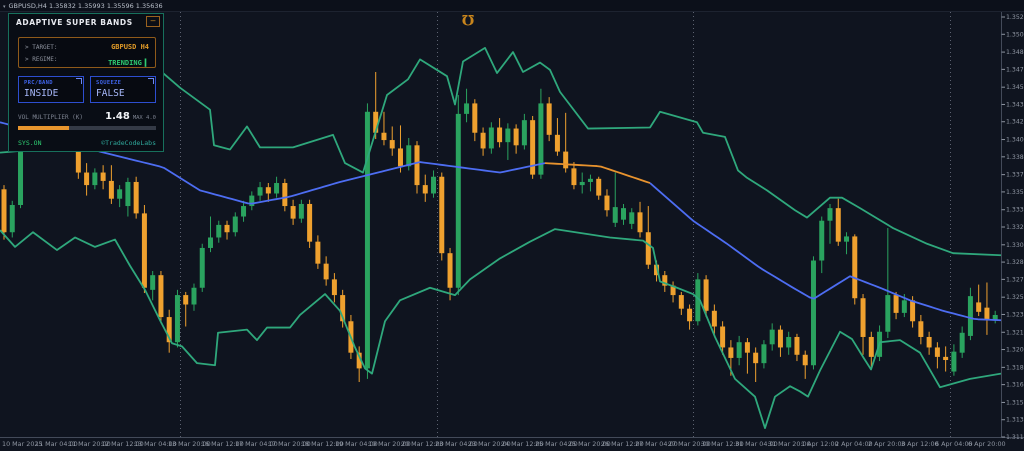 This screenshot has width=1024, height=451. Describe the element at coordinates (86, 22) in the screenshot. I see `panel-header: ADAPTIVE SUPER BANDS —` at that location.